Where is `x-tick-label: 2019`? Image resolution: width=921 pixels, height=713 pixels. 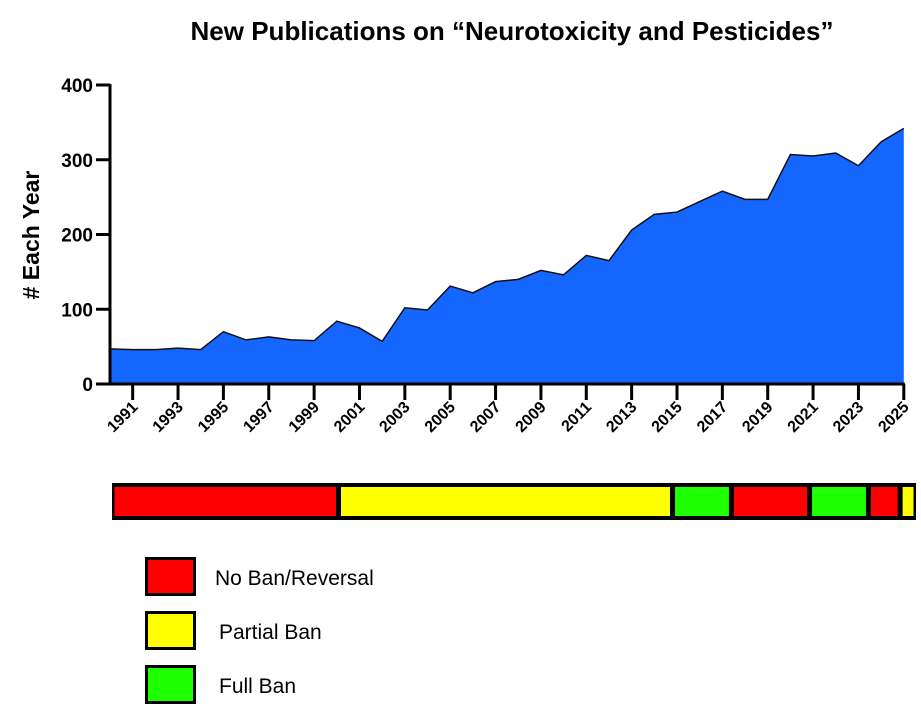
x-tick-label: 2019 is located at coordinates (757, 417).